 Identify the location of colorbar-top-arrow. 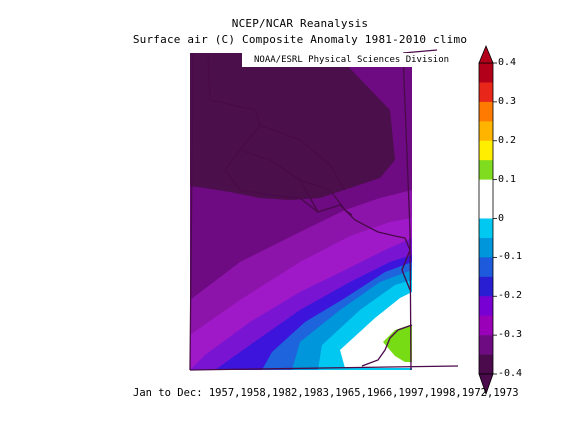
(486, 54).